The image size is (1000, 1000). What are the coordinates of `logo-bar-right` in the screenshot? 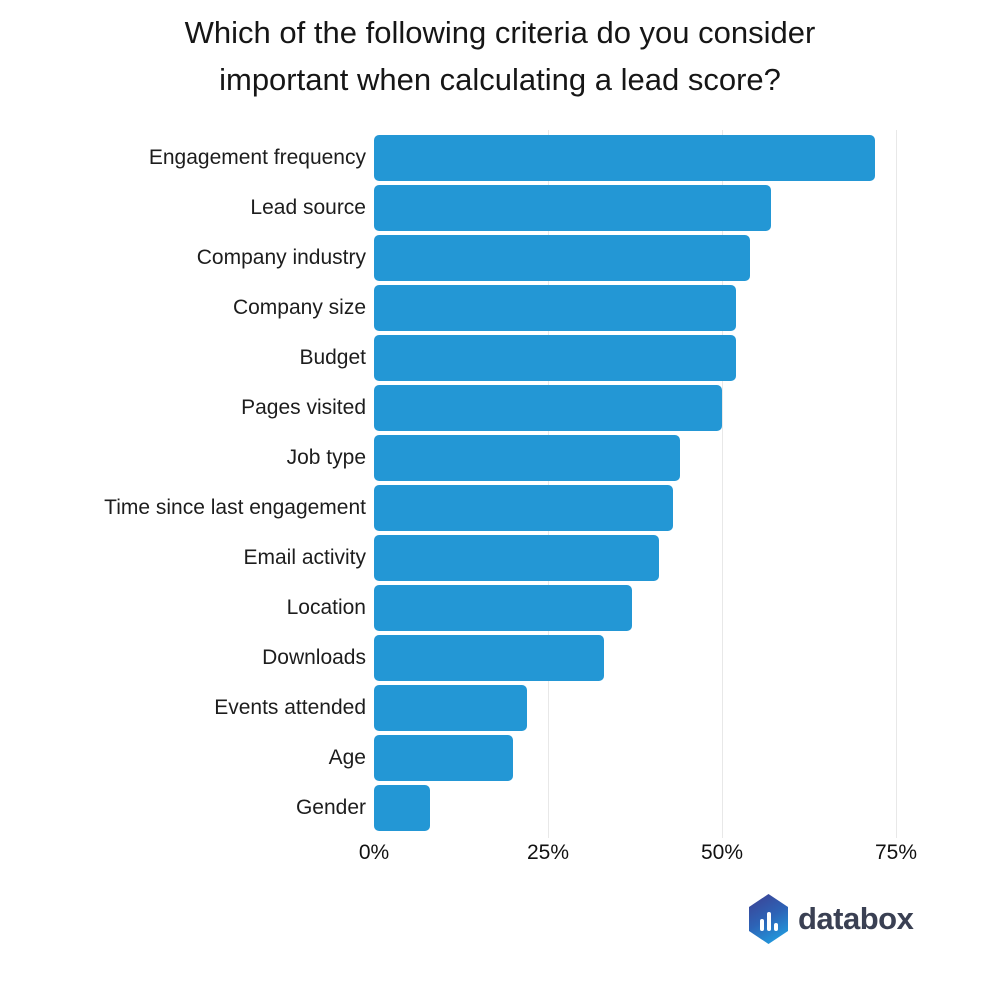 It's located at (775, 927).